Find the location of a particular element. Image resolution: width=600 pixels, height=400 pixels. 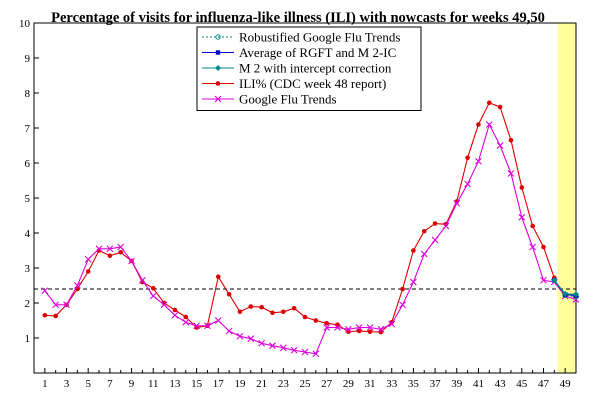

x-tick-label-15: 15 is located at coordinates (197, 384).